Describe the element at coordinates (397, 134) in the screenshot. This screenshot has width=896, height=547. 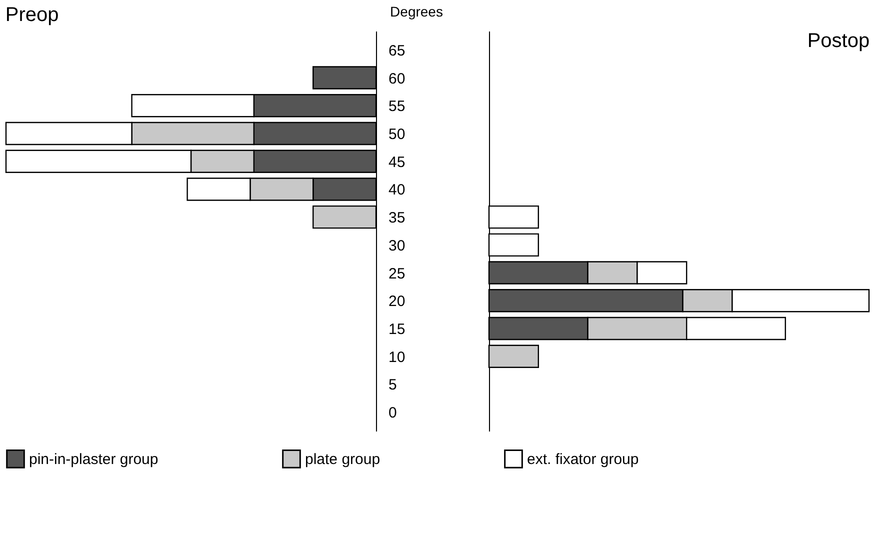
I see `y-tick-label: 50` at that location.